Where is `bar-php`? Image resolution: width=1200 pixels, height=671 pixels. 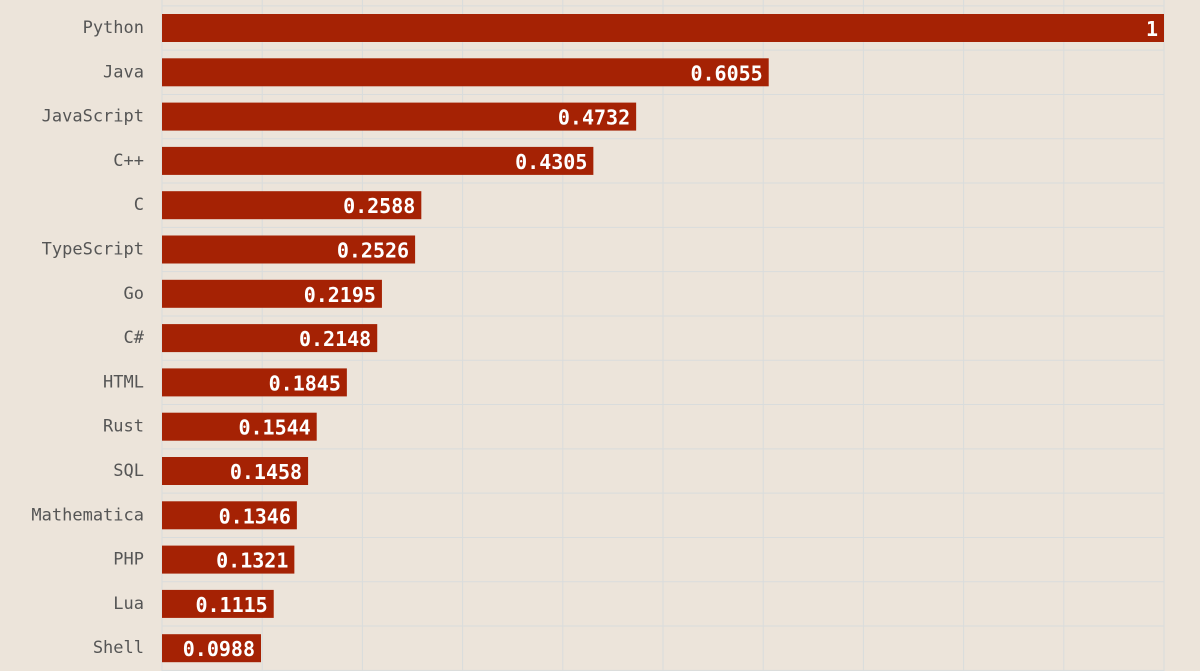
bar-php is located at coordinates (228, 559).